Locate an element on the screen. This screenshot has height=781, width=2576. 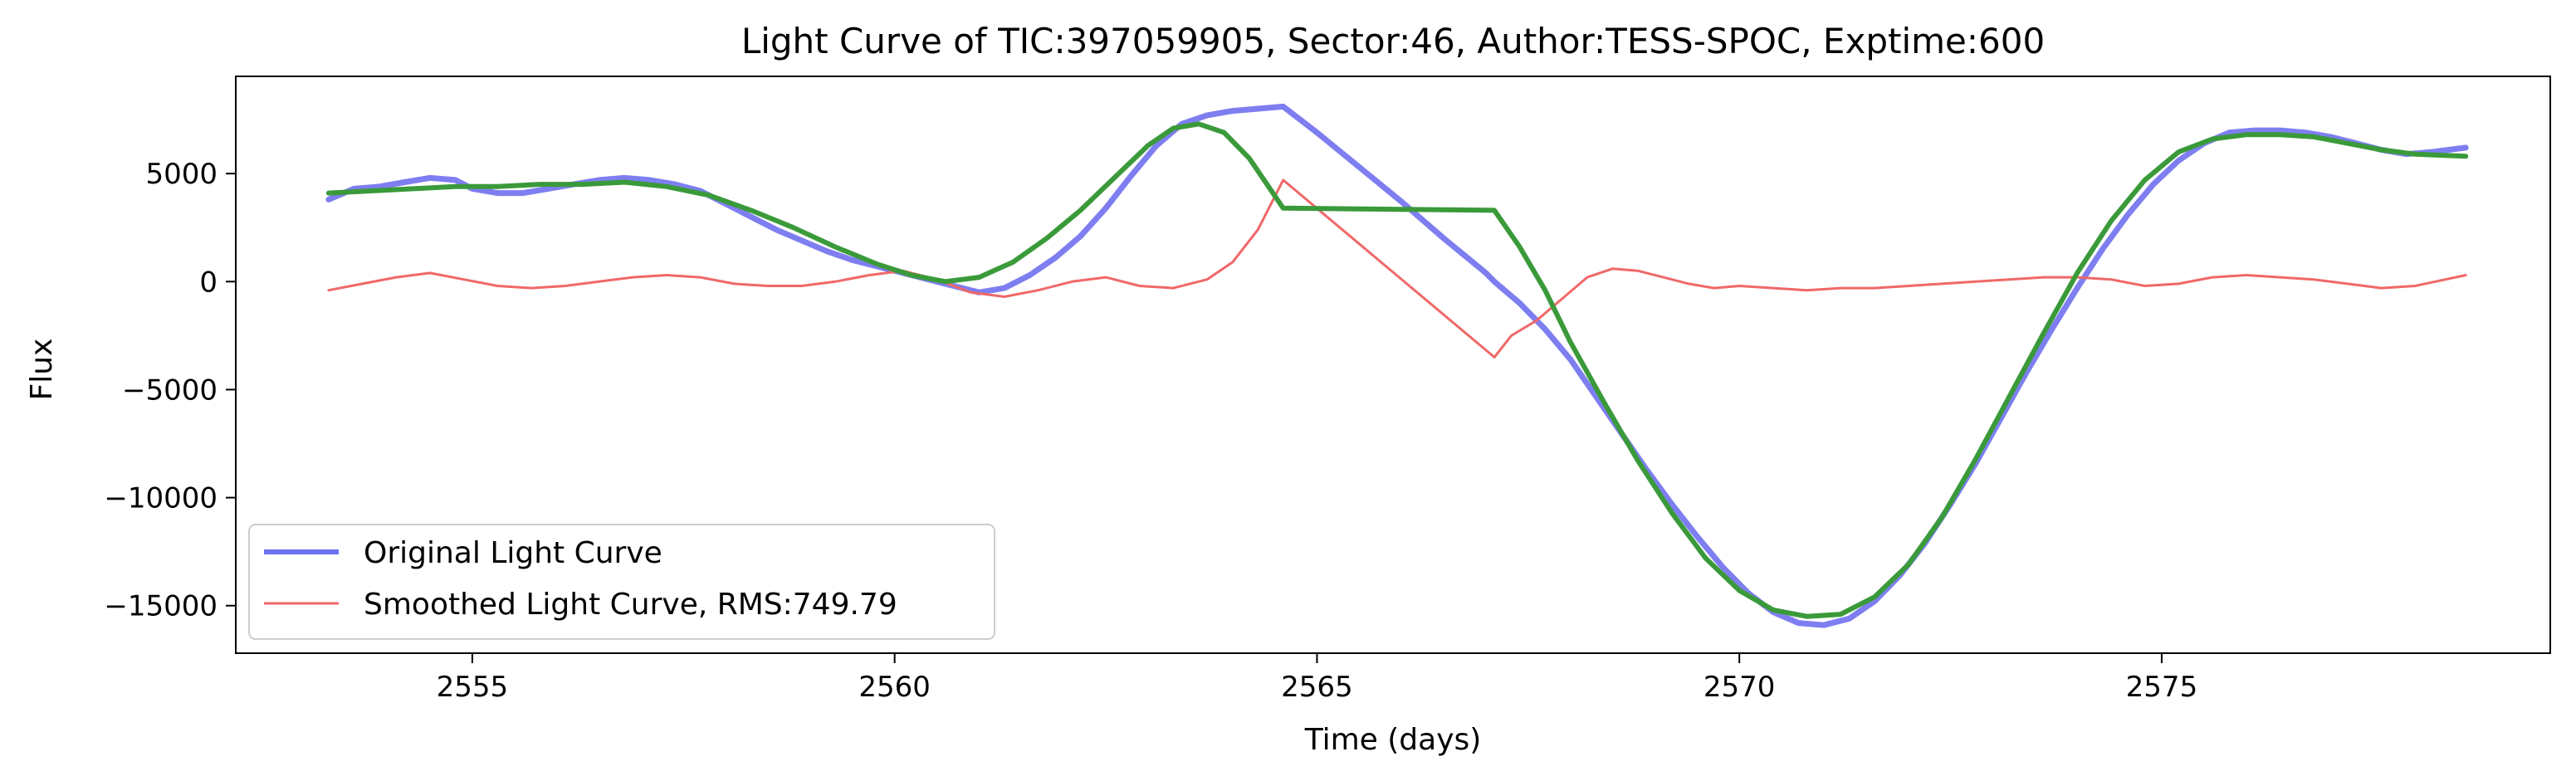
x-axis-label: Time (days) is located at coordinates (1393, 740).